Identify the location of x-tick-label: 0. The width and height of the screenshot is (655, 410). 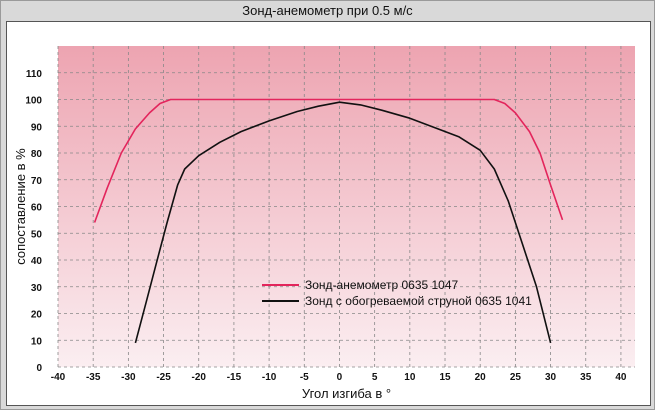
(340, 377).